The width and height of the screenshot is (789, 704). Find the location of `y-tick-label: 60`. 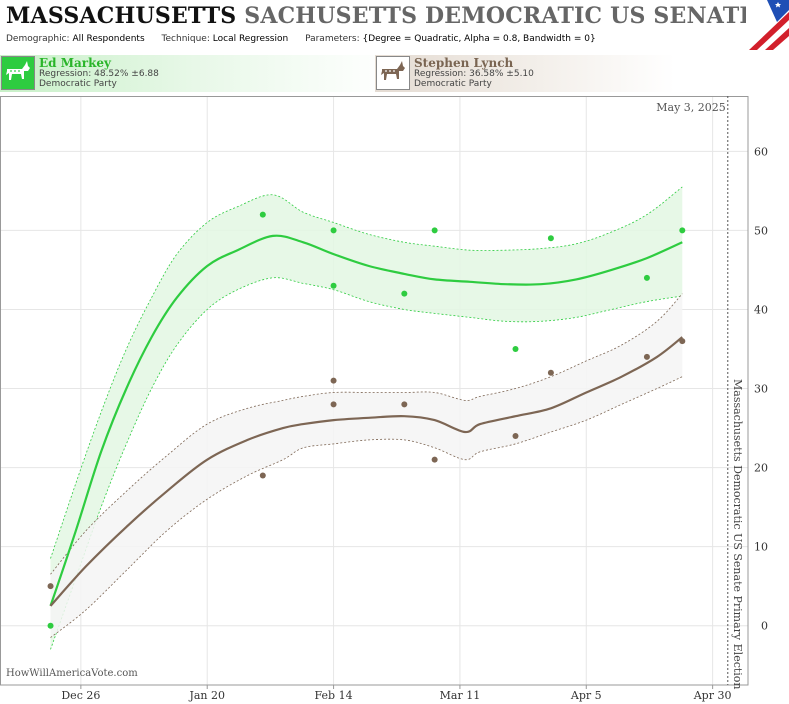

y-tick-label: 60 is located at coordinates (761, 151).